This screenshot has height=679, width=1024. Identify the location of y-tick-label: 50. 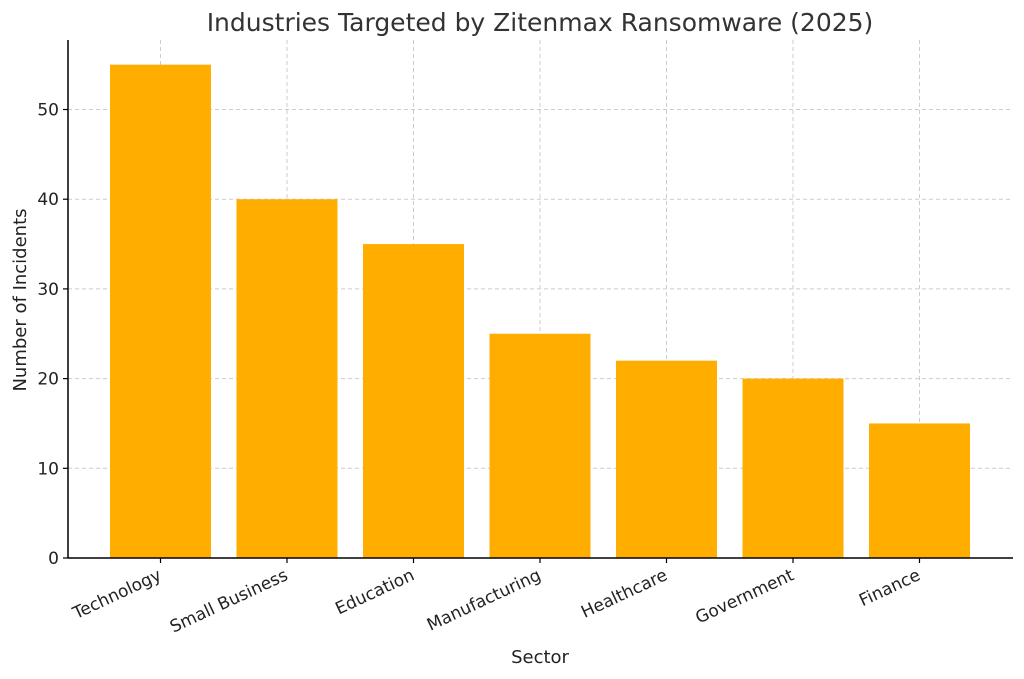
(48, 111).